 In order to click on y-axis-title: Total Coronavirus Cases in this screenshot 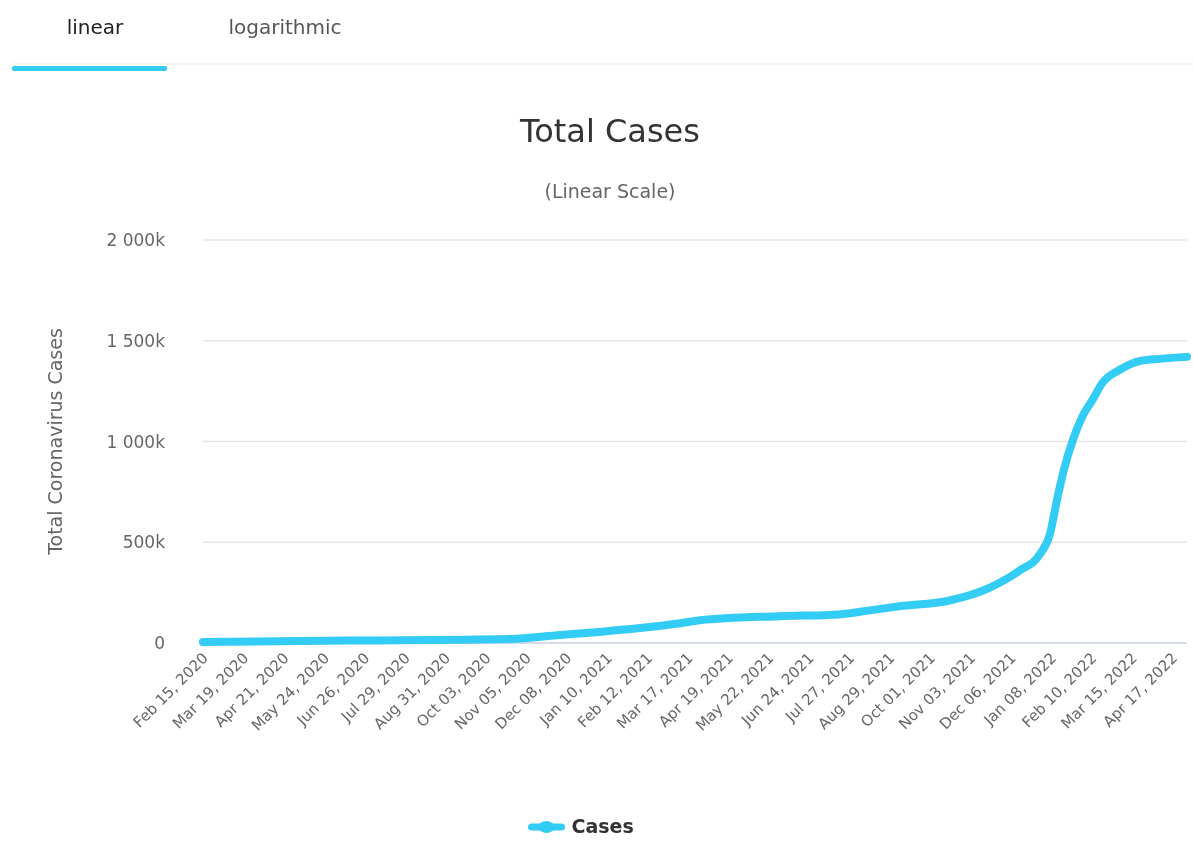, I will do `click(55, 442)`.